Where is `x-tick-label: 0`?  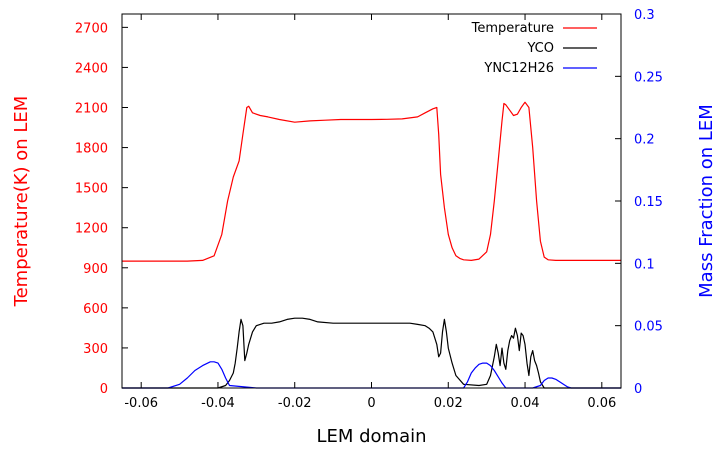 x-tick-label: 0 is located at coordinates (371, 403).